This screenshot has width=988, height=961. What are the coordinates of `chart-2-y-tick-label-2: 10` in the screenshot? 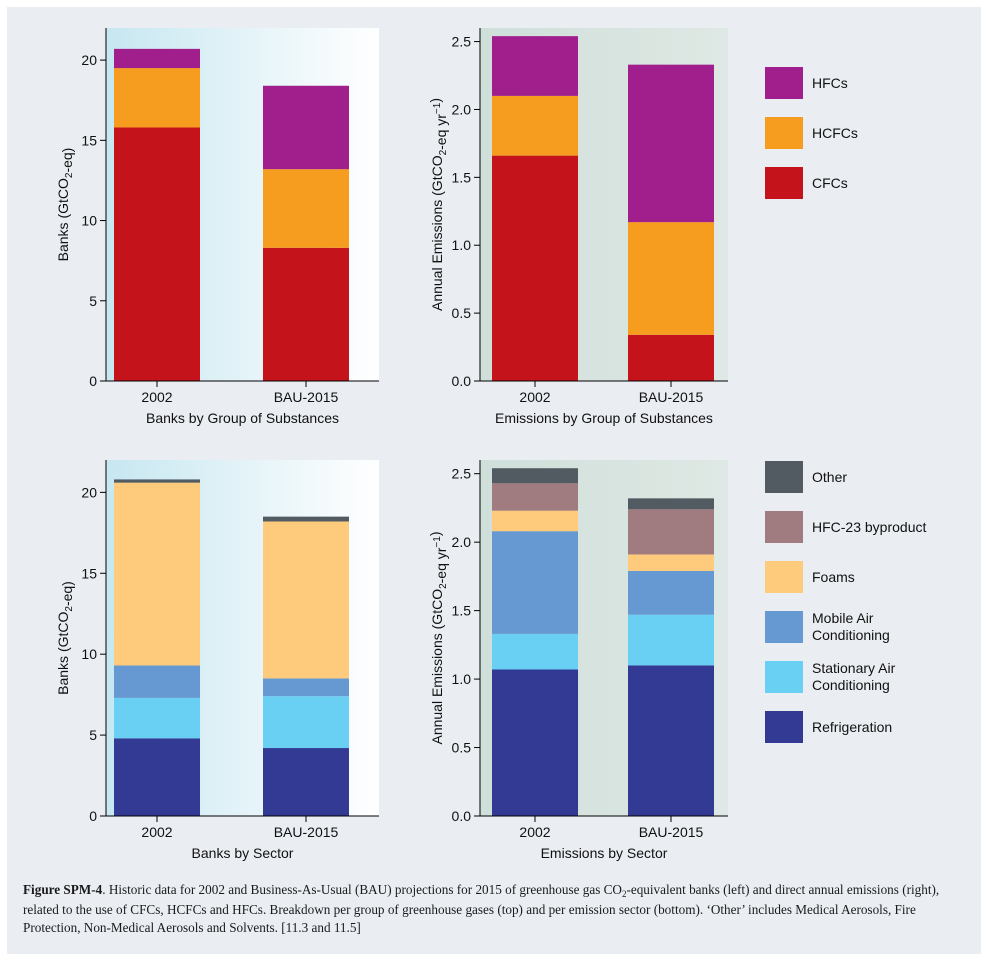 It's located at (89, 654).